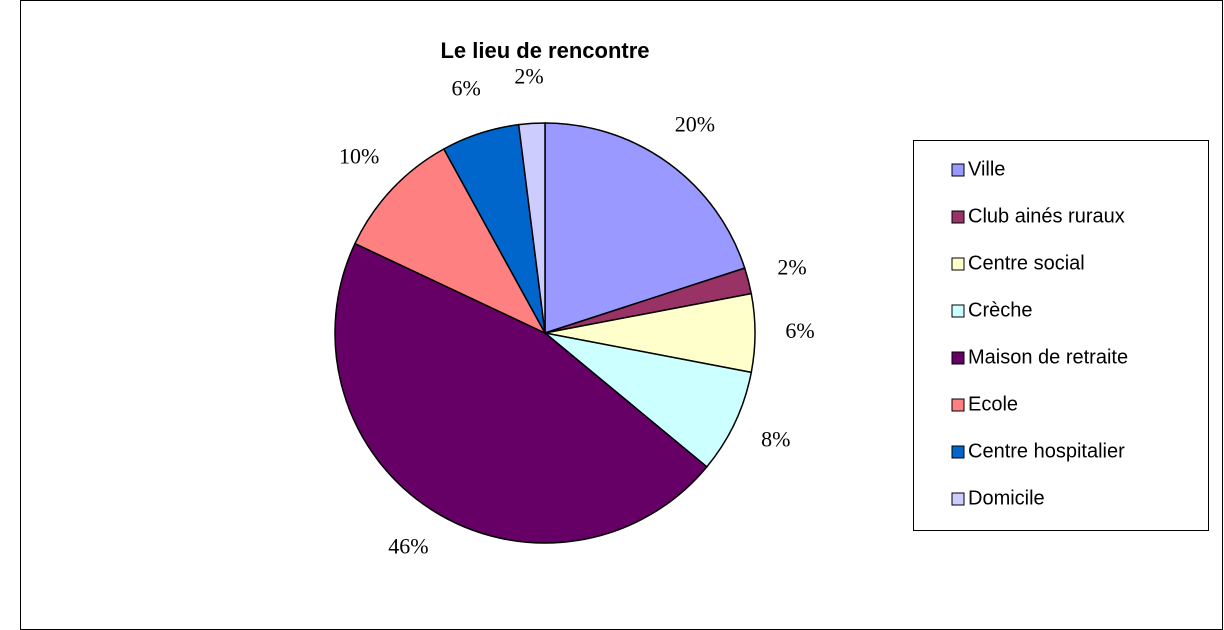  I want to click on legend-label: Centre social, so click(1026, 263).